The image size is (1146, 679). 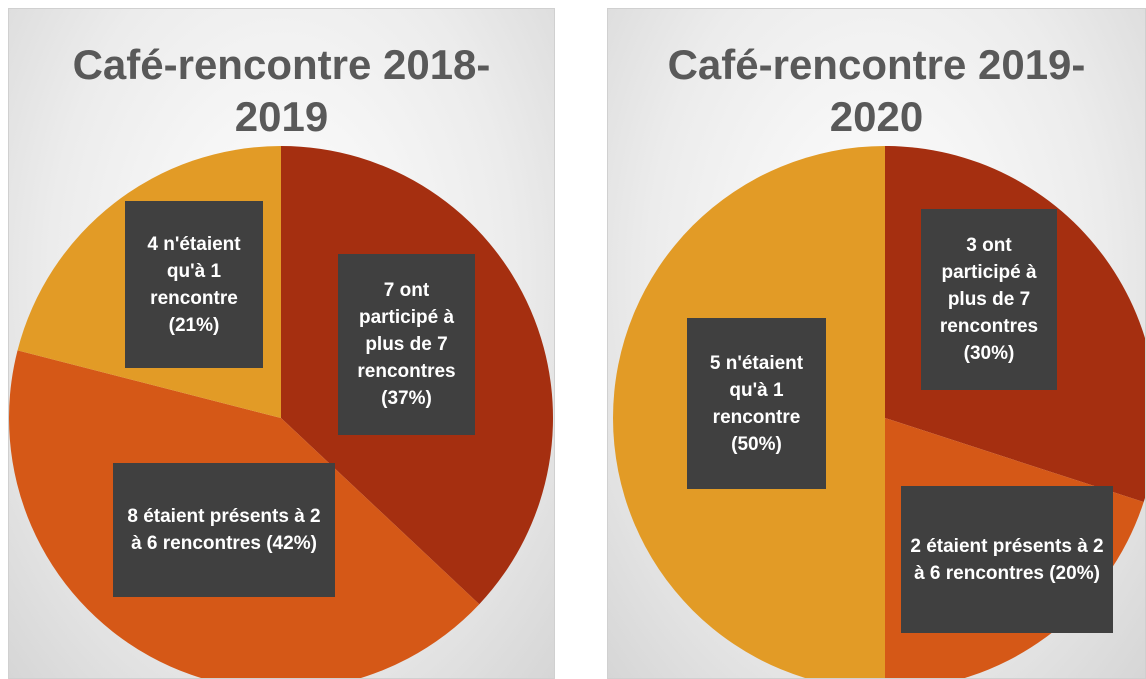 I want to click on data-label: 4 n'étaient qu'à 1 rencontre (21%), so click(x=194, y=284).